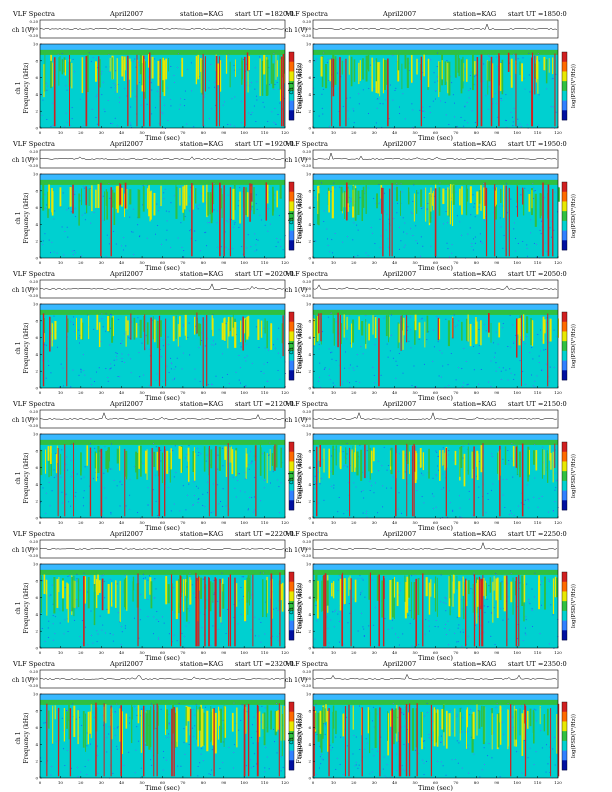 Image resolution: width=612 pixels, height=792 pixels. What do you see at coordinates (399, 144) in the screenshot?
I see `header-date: April2007` at bounding box center [399, 144].